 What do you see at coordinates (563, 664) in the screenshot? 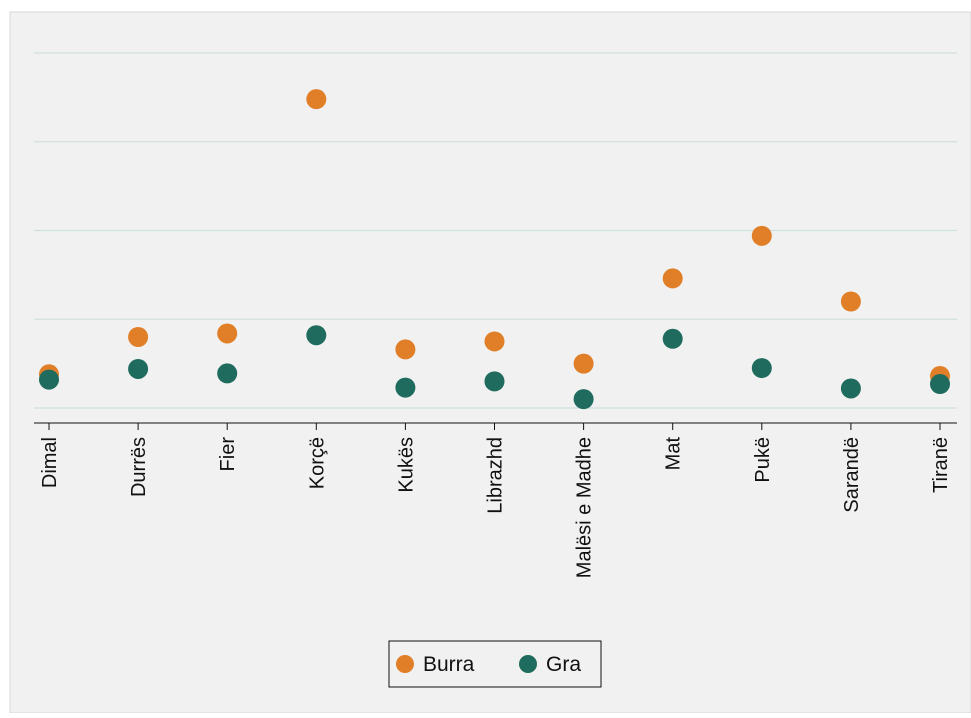
I see `legend-label-gra: Gra` at bounding box center [563, 664].